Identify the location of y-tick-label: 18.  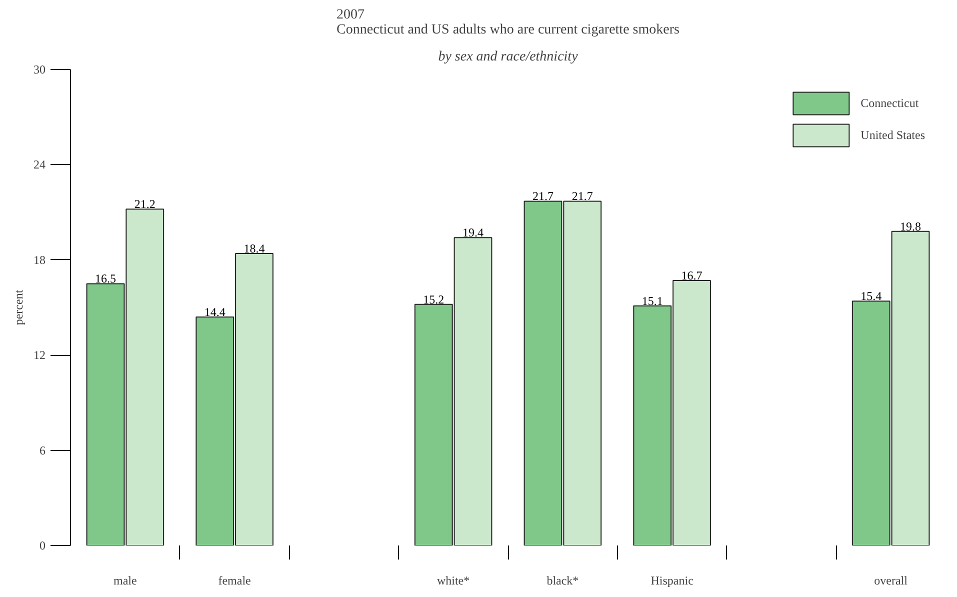
(40, 259).